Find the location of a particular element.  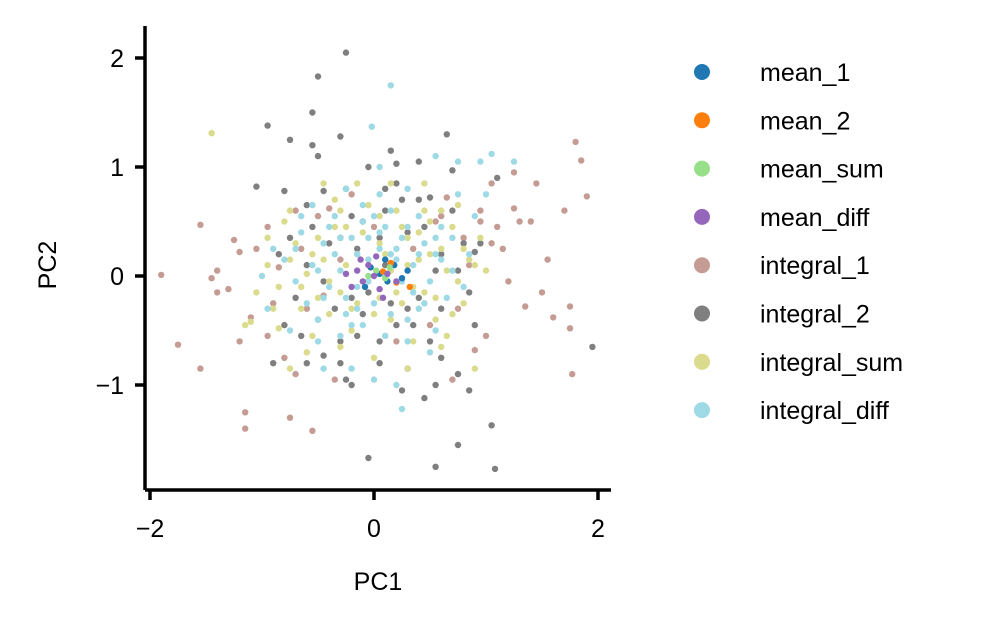

x-axis-label: PC1 is located at coordinates (378, 582).